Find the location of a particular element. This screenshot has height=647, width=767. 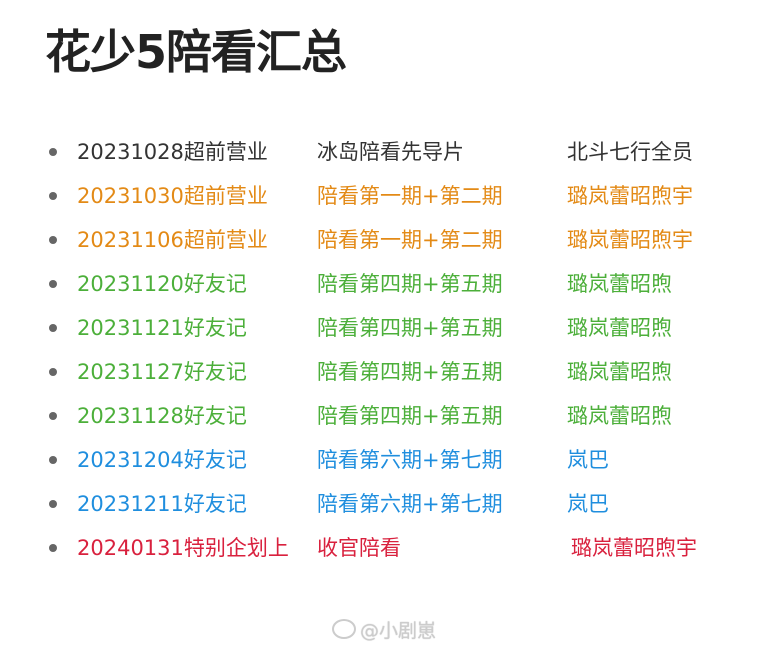

list-item: 20231204好友记 陪看第六期+第七期 岚巴 is located at coordinates (383, 462).